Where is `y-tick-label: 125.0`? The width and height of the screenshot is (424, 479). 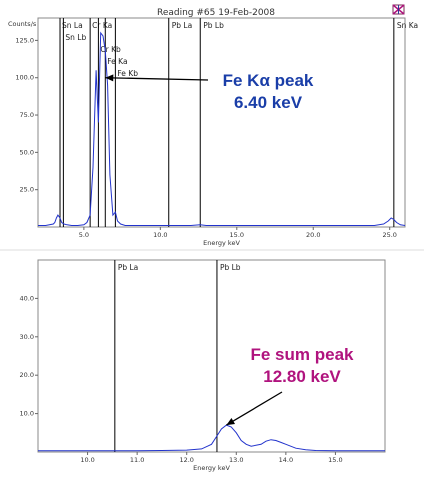
y-tick-label: 125.0 is located at coordinates (24, 40).